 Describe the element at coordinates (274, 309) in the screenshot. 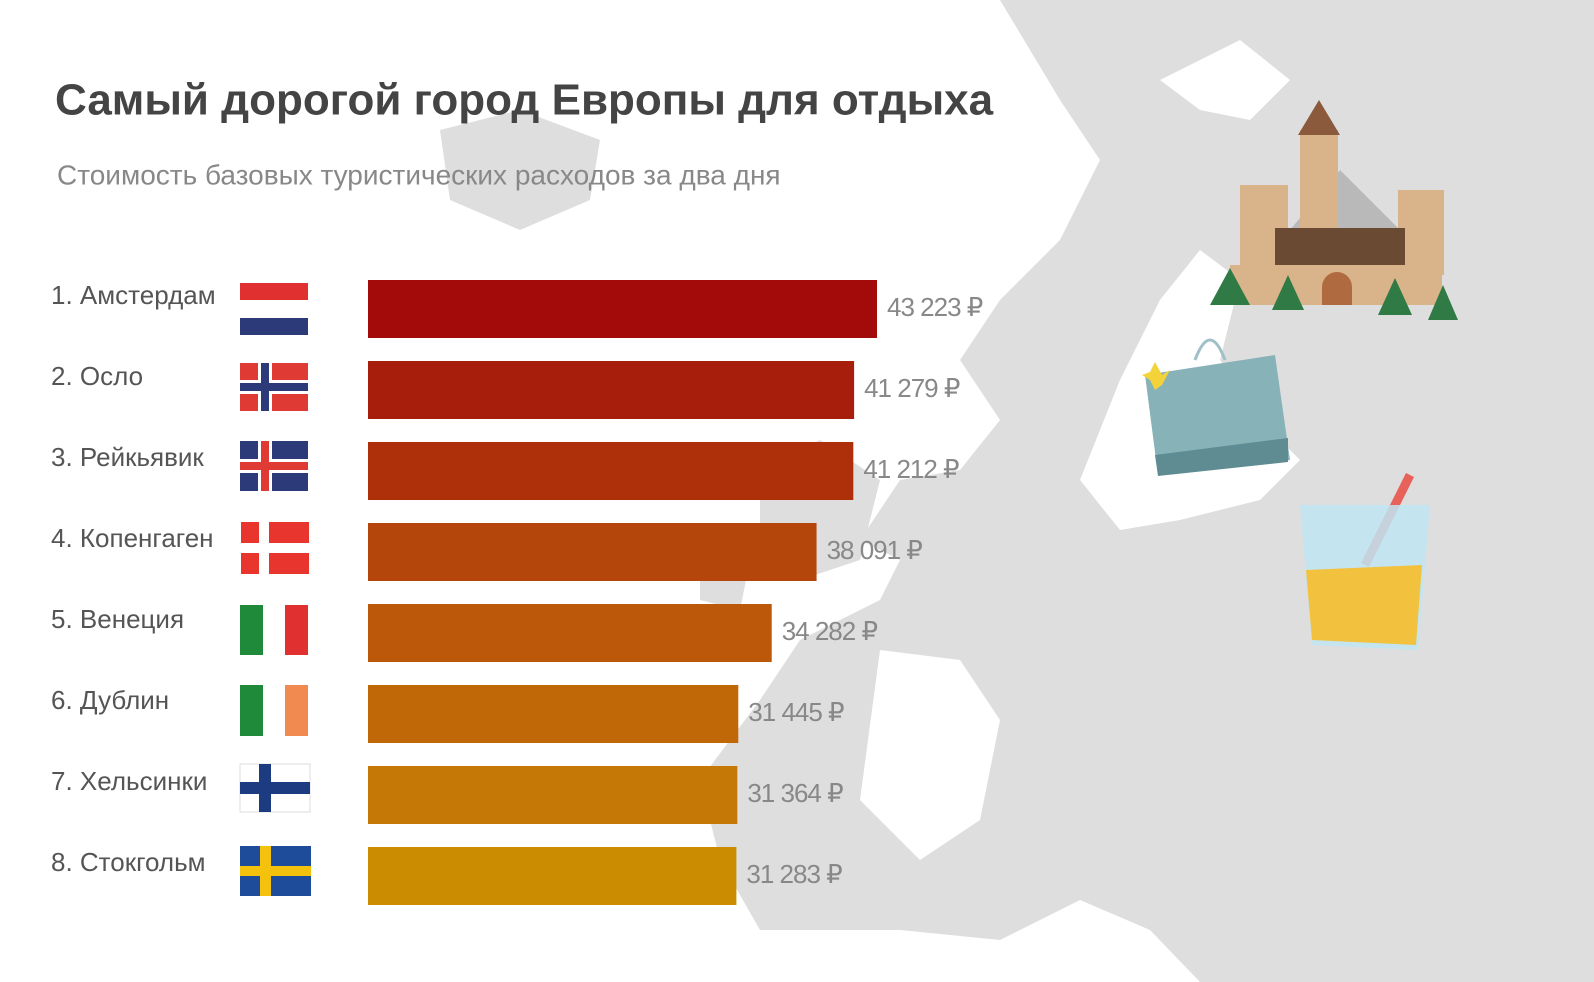

I see `flag-netherlands` at that location.